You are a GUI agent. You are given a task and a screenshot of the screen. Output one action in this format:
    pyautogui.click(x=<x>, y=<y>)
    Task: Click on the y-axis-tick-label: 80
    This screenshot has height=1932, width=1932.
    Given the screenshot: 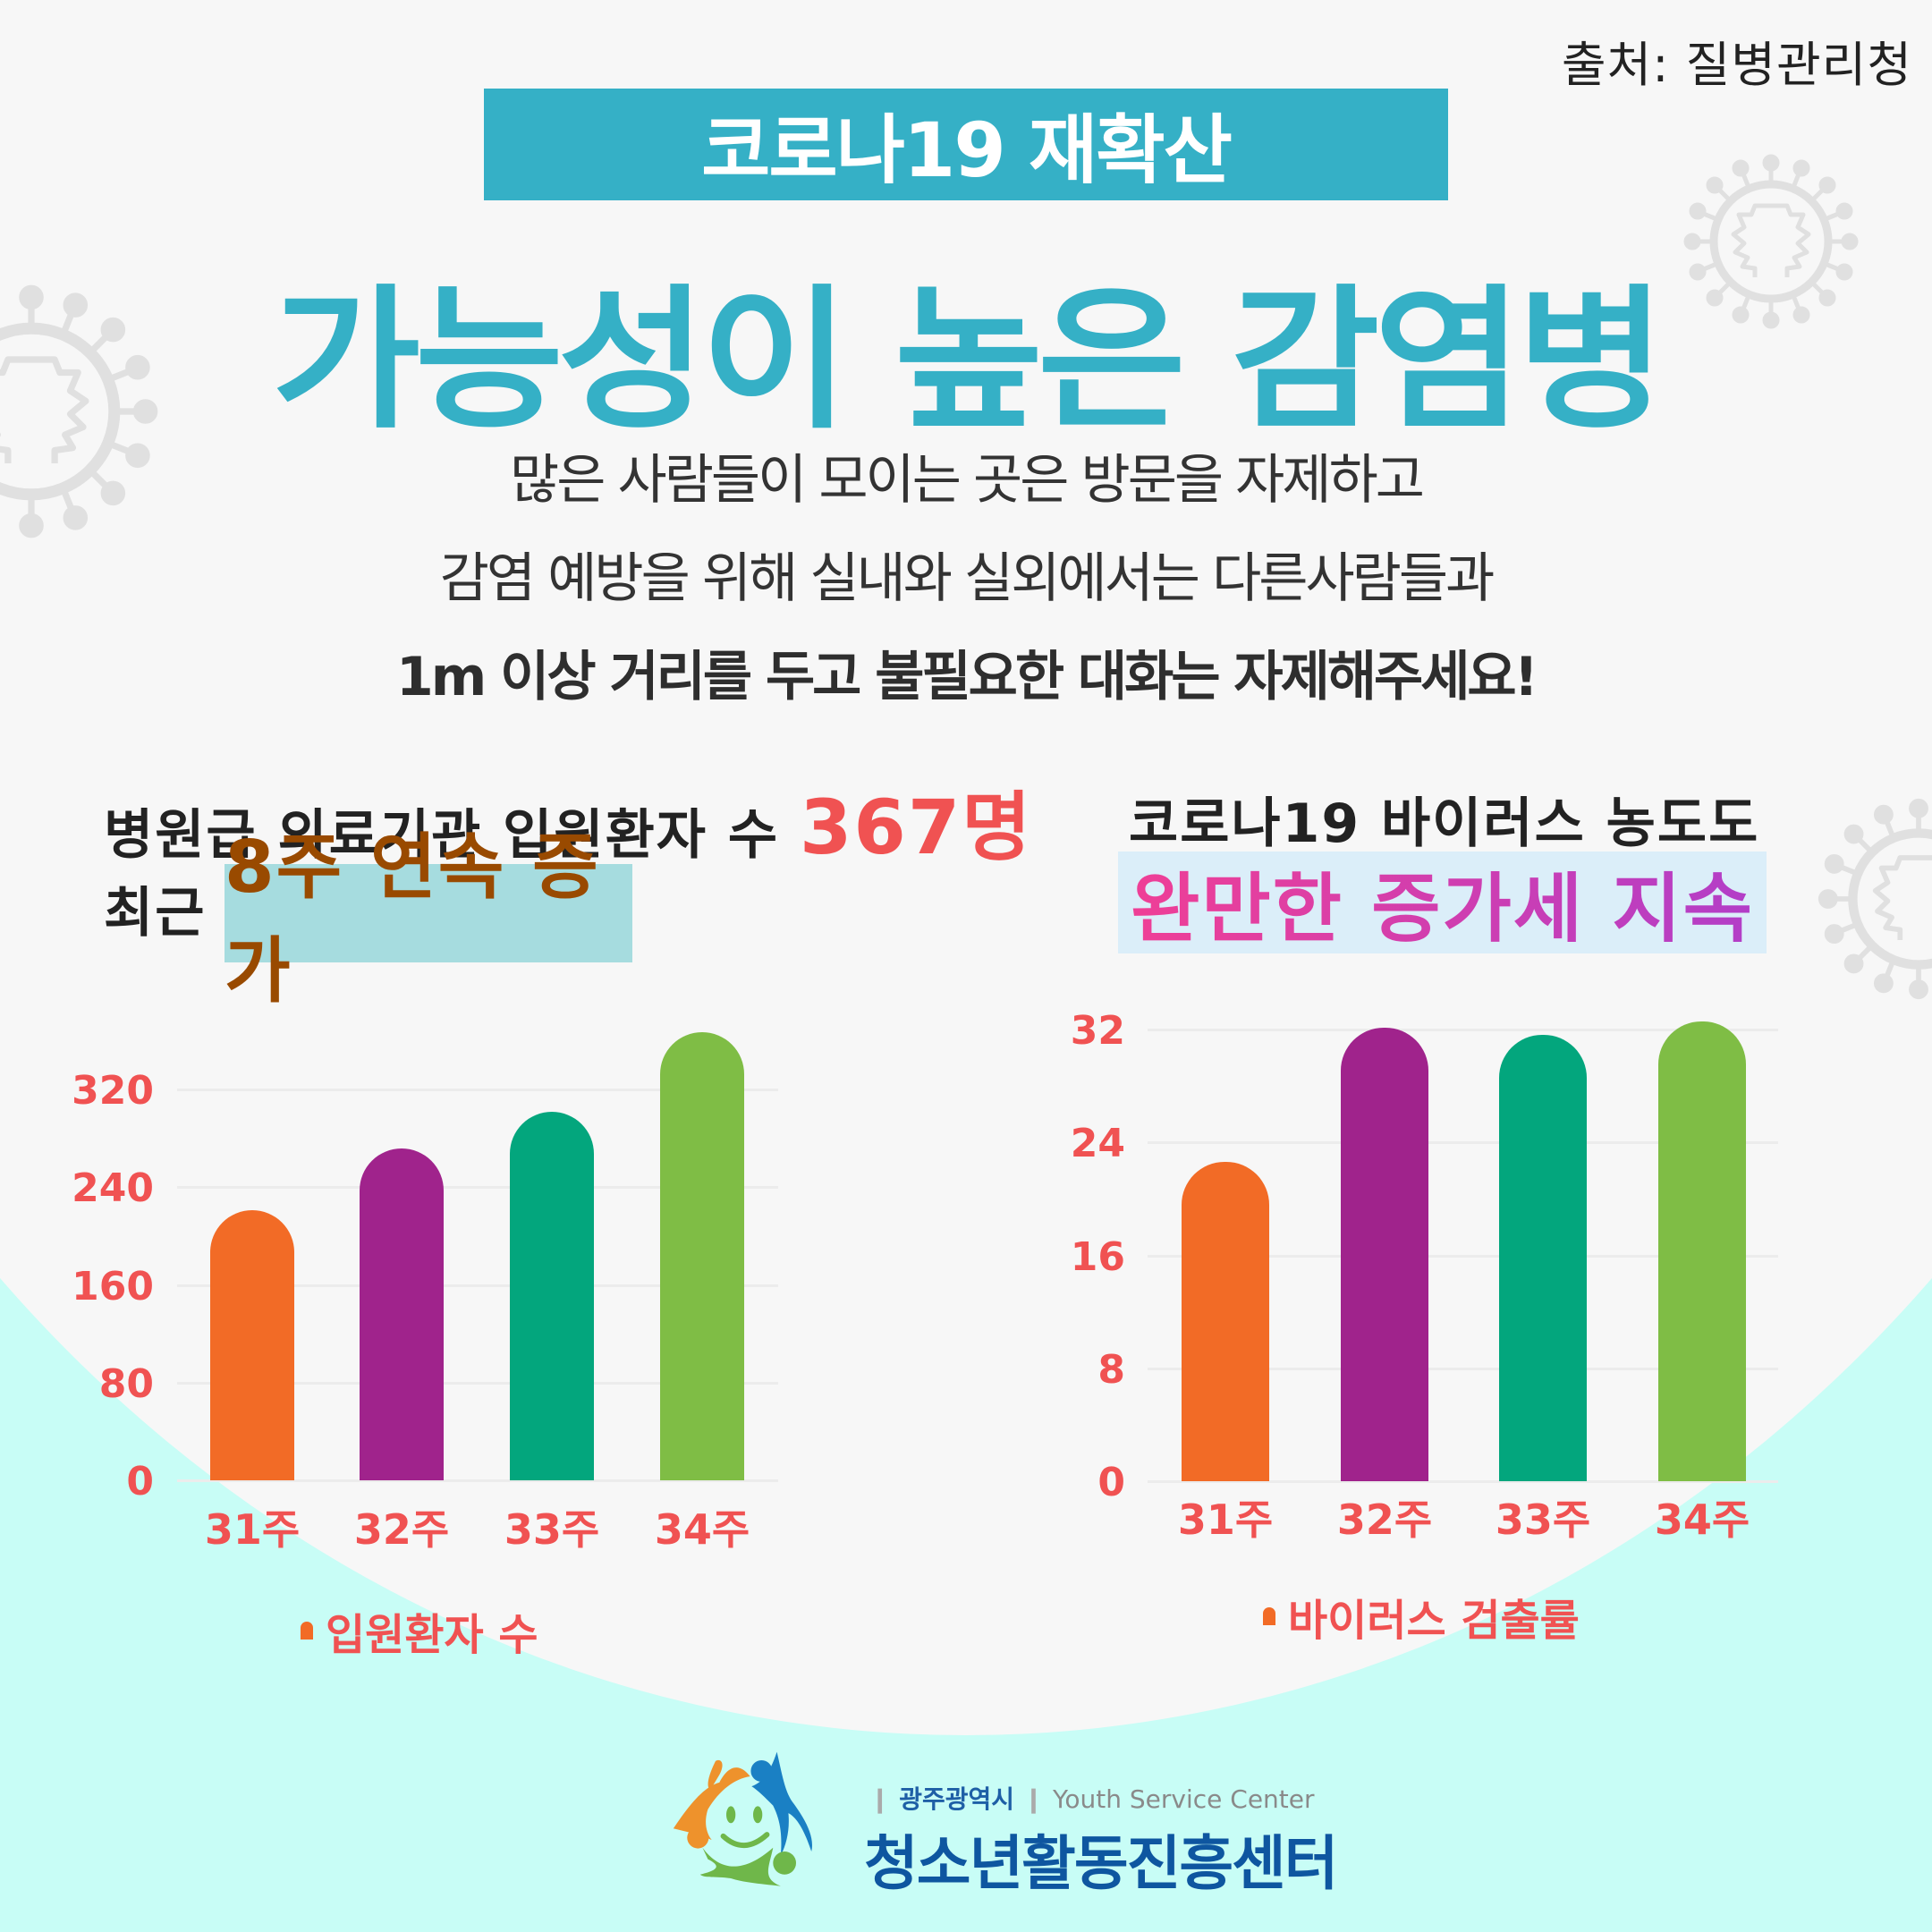 What is the action you would take?
    pyautogui.click(x=126, y=1383)
    